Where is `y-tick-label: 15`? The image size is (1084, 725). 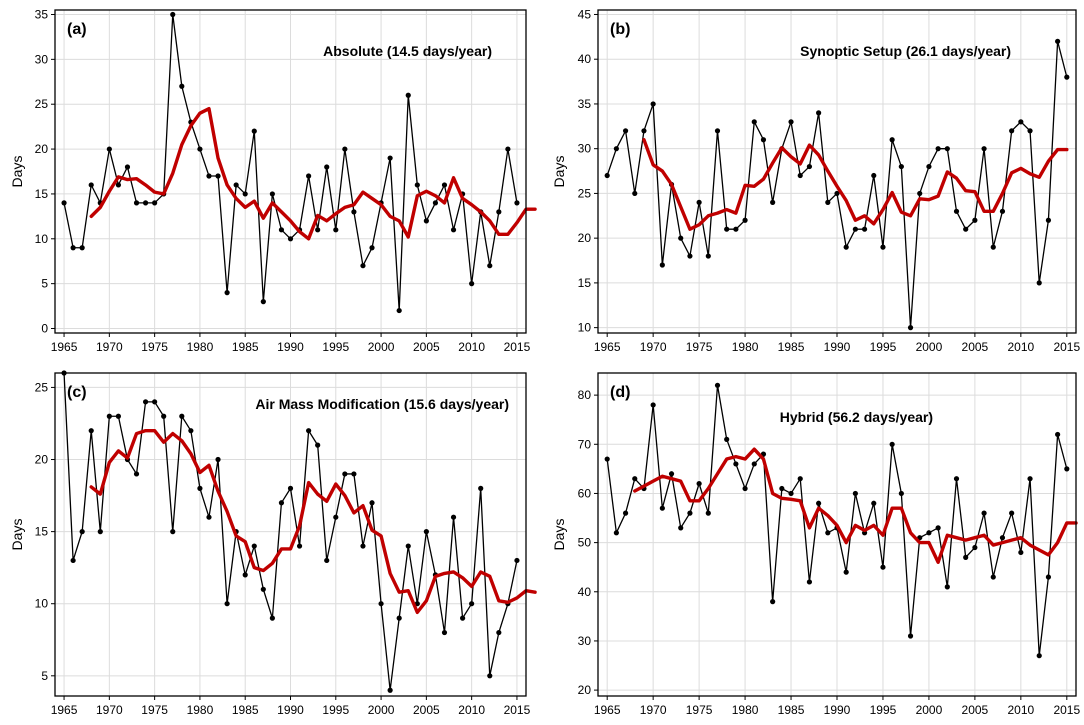 y-tick-label: 15 is located at coordinates (42, 194).